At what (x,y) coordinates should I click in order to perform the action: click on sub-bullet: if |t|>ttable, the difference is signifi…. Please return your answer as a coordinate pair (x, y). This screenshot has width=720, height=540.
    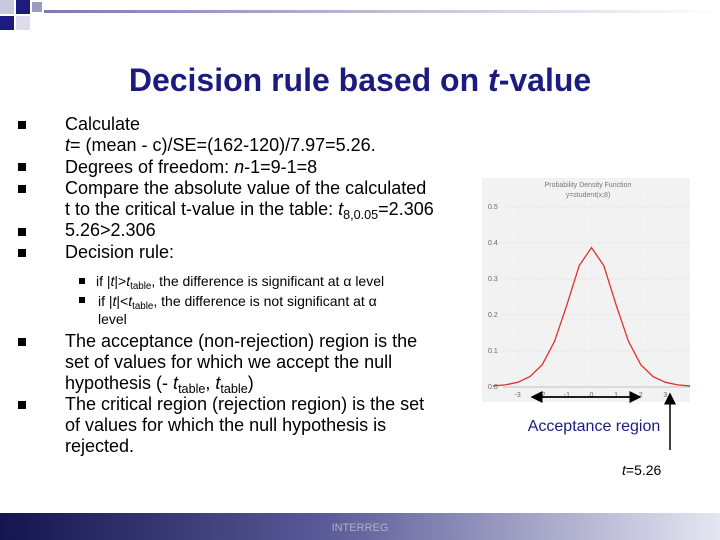
    Looking at the image, I should click on (240, 282).